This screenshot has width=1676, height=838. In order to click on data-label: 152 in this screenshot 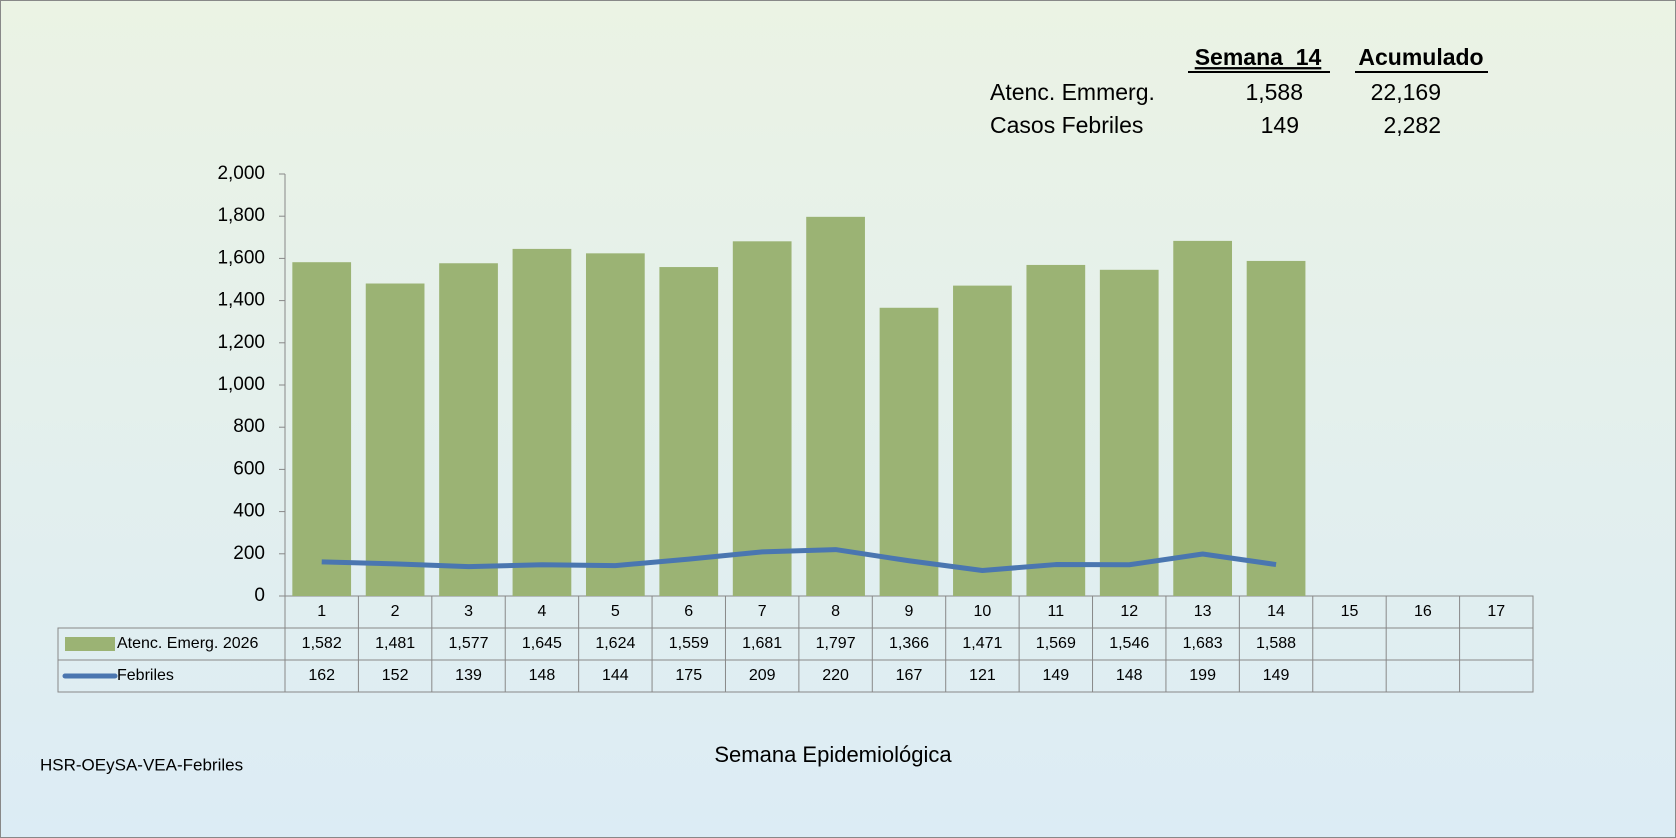, I will do `click(395, 675)`.